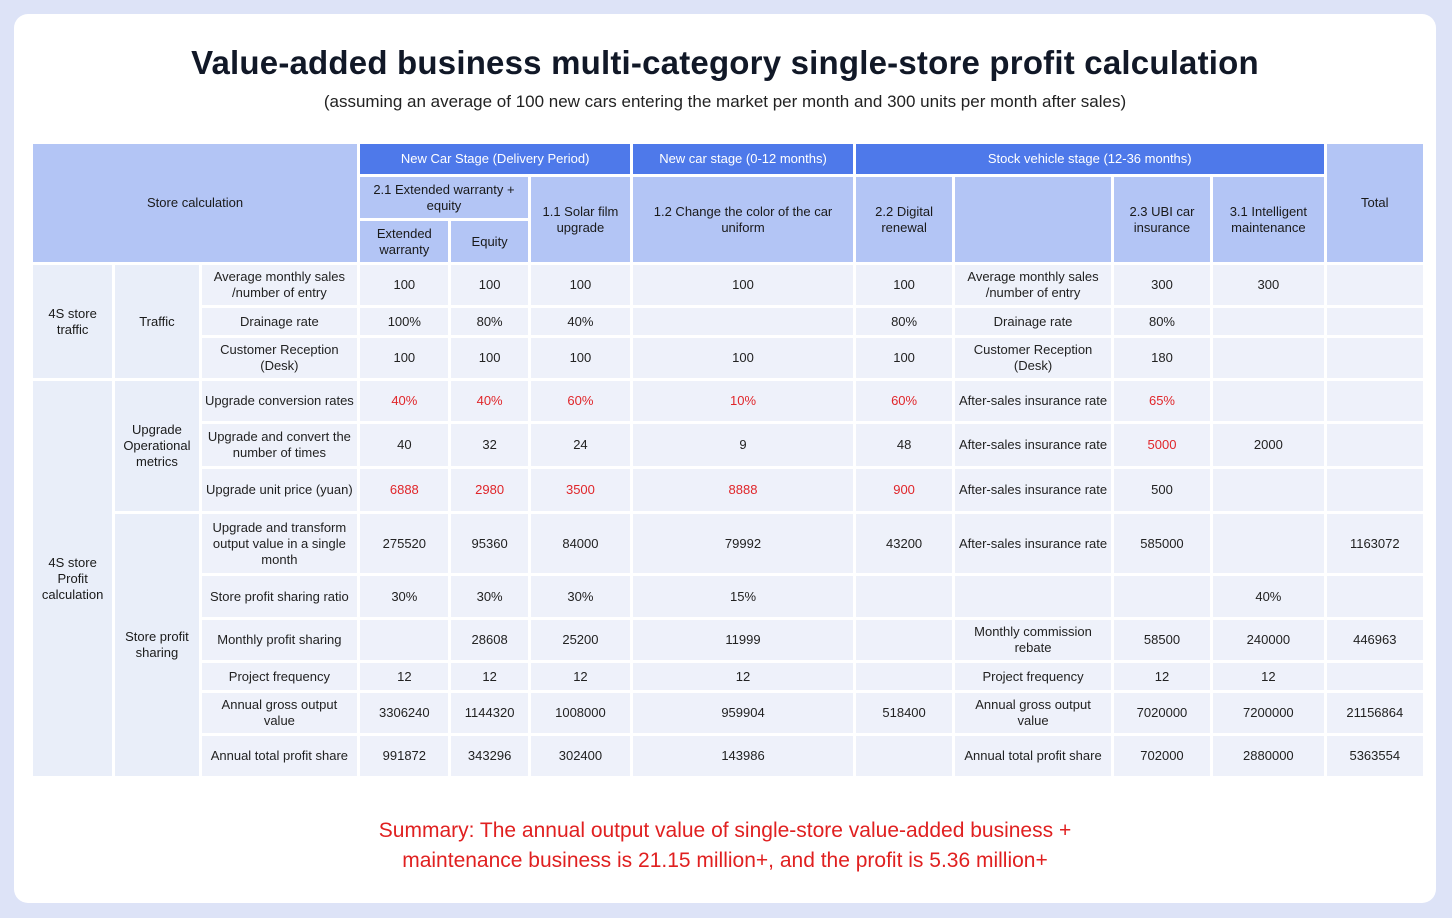  I want to click on header-stock-vehicle-stage: Stock vehicle stage (12-36 months), so click(1089, 159).